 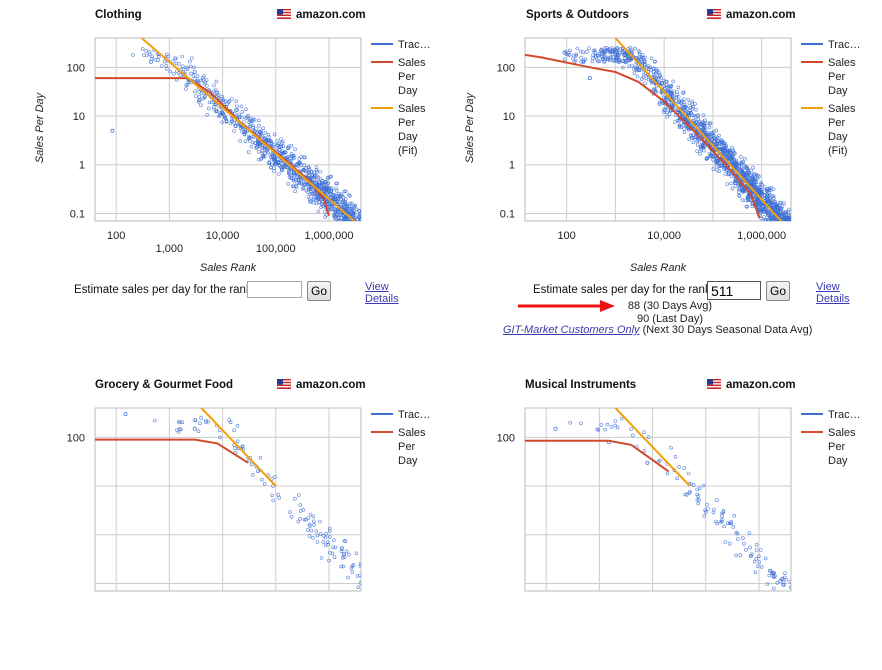 I want to click on y-tick-label: 0.1, so click(x=507, y=214).